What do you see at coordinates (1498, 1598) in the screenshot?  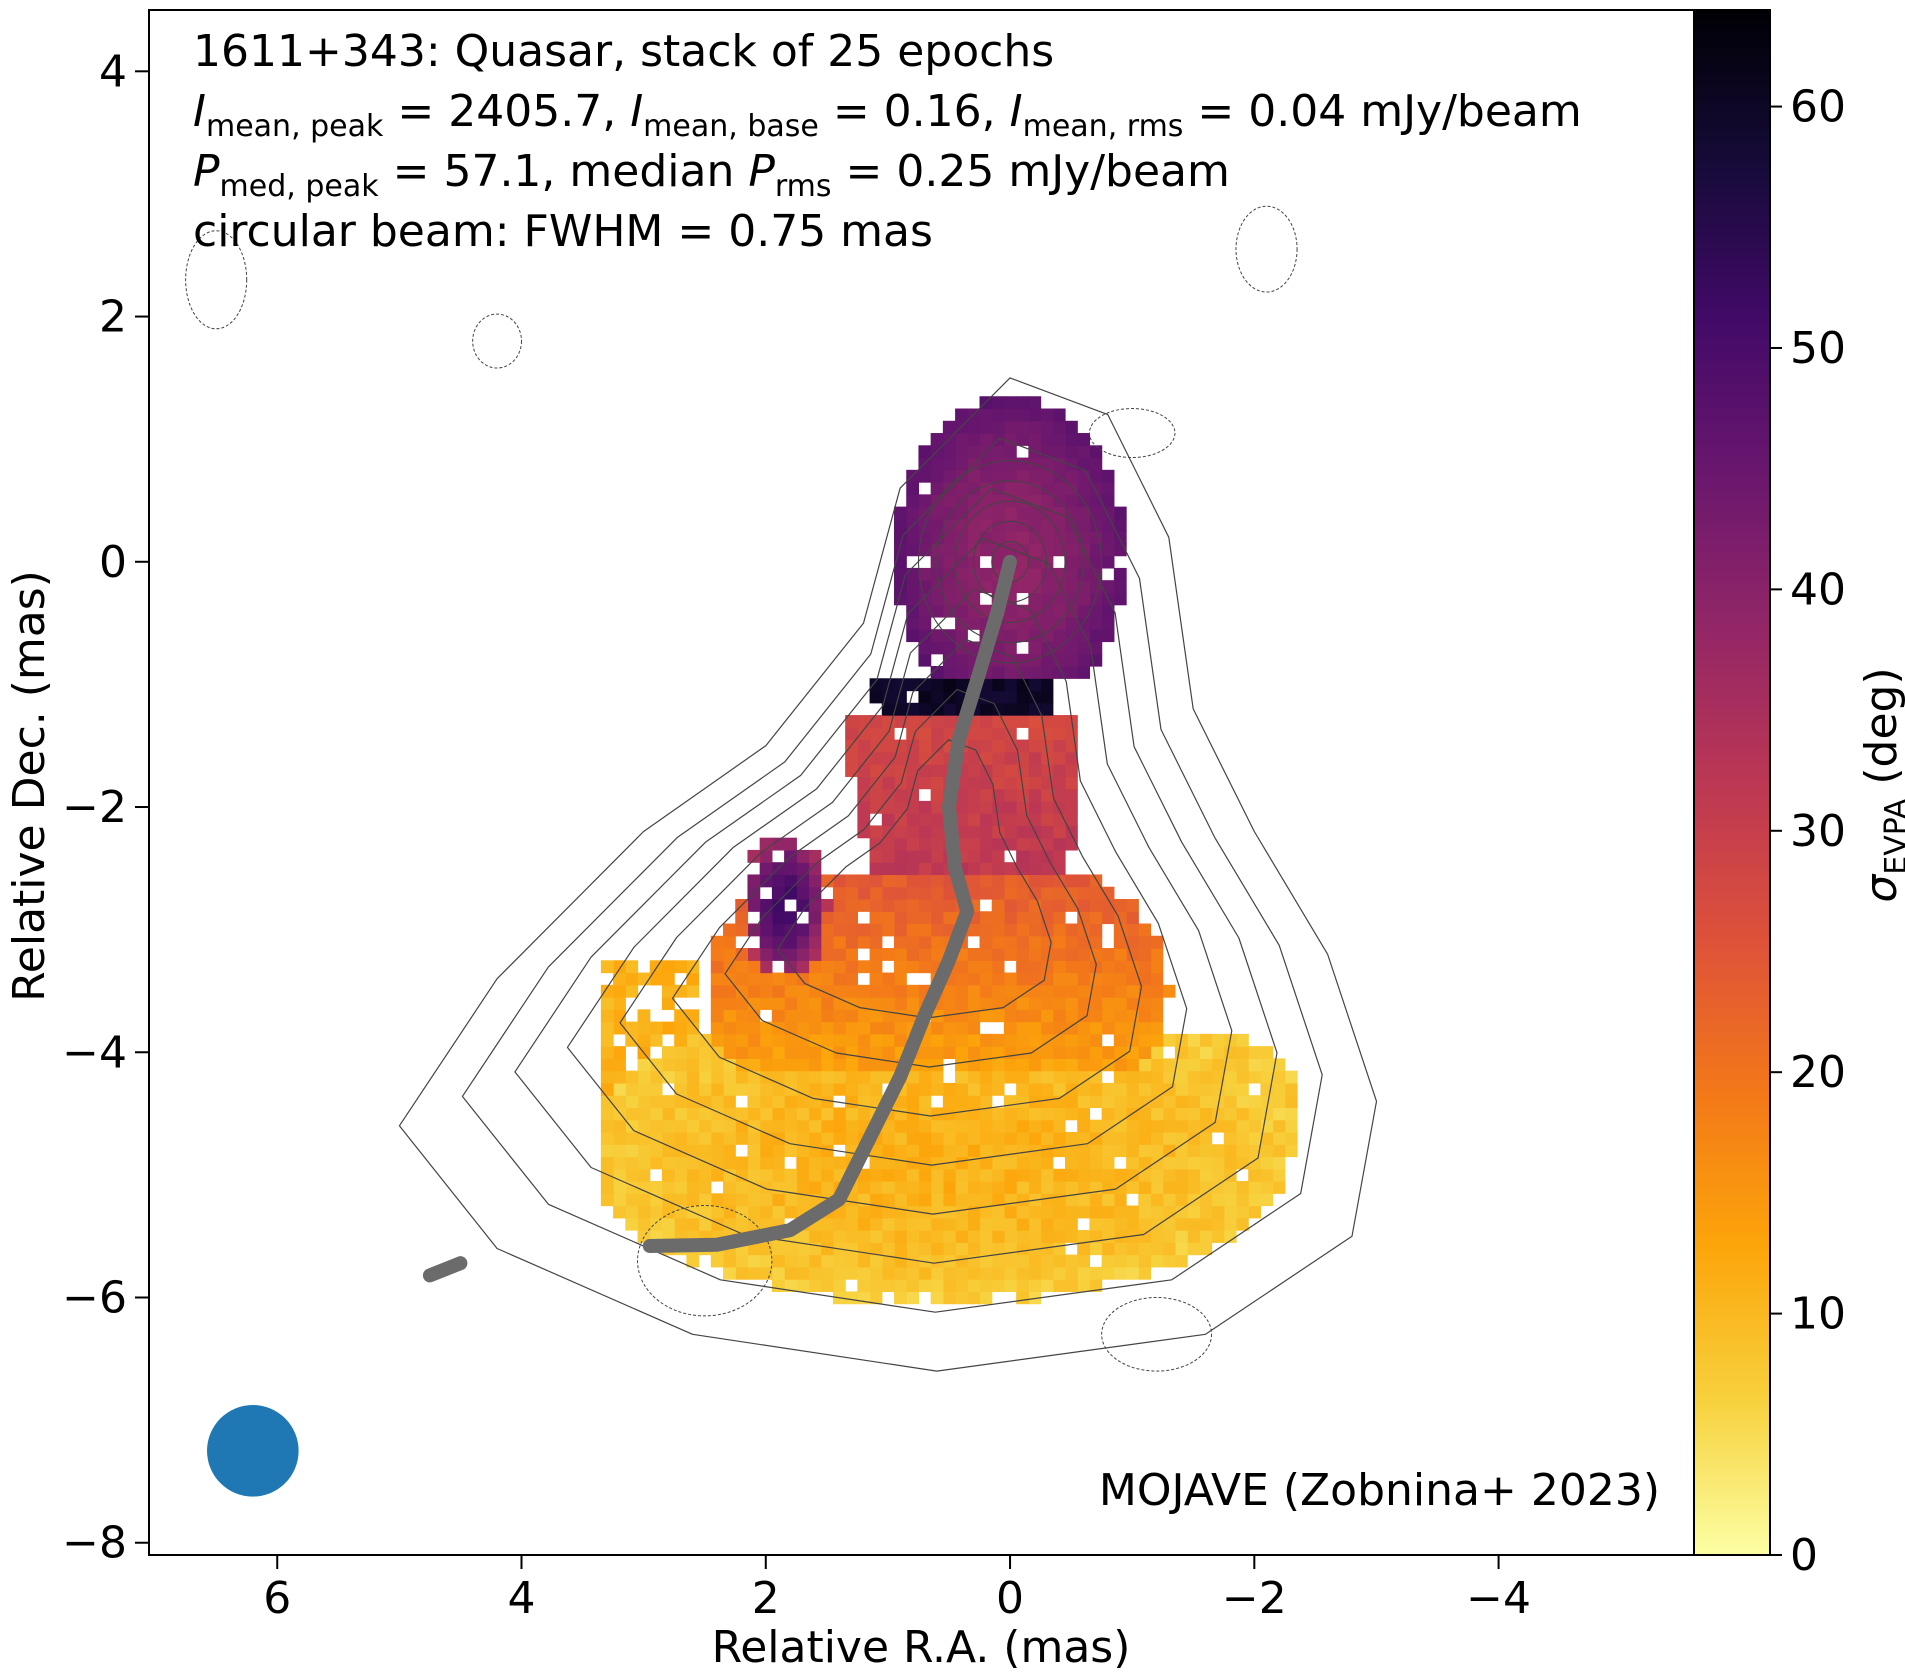 I see `x-tick-label: −4` at bounding box center [1498, 1598].